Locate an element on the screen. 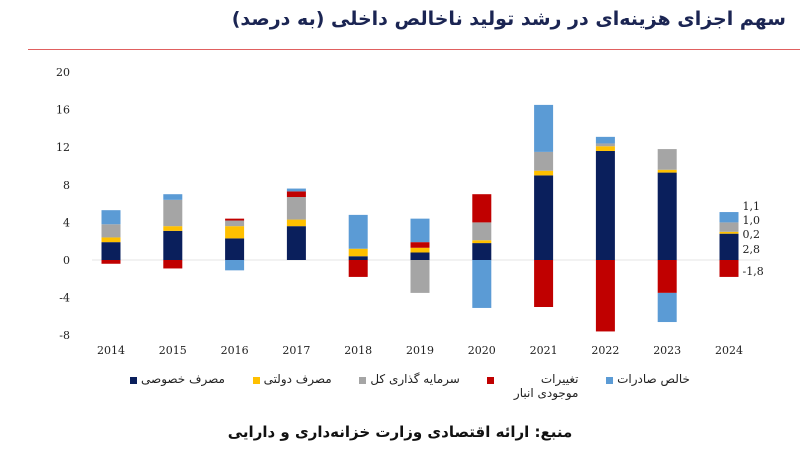 The height and width of the screenshot is (459, 800). y-tick-label: 20 is located at coordinates (63, 72).